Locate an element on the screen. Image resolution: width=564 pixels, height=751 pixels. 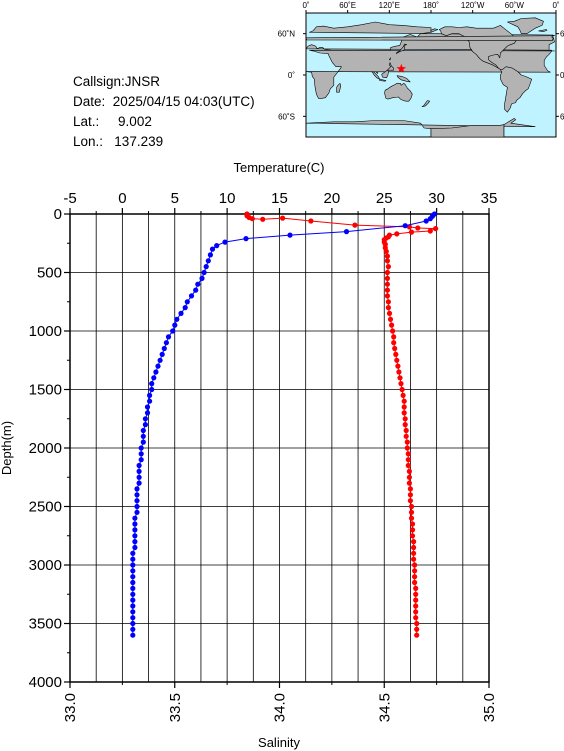
depth-tick-label: 3000 is located at coordinates (45, 565).